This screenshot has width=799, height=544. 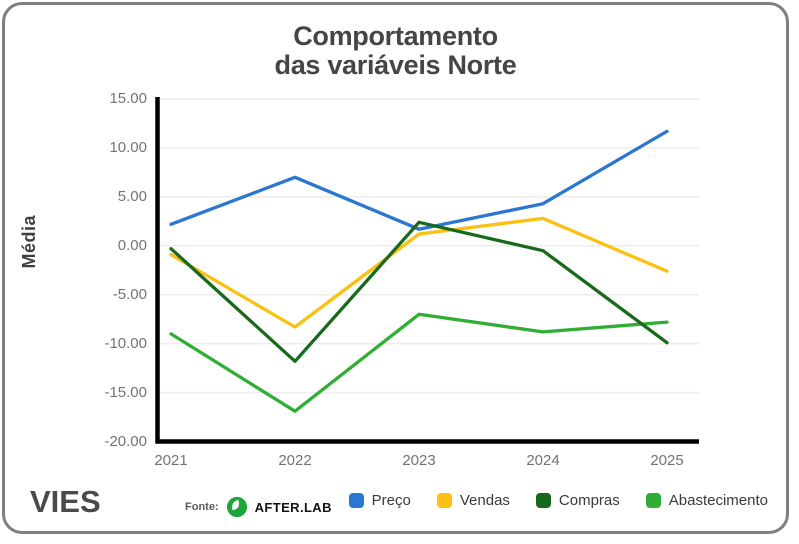 What do you see at coordinates (419, 362) in the screenshot?
I see `series-line-abastecimento` at bounding box center [419, 362].